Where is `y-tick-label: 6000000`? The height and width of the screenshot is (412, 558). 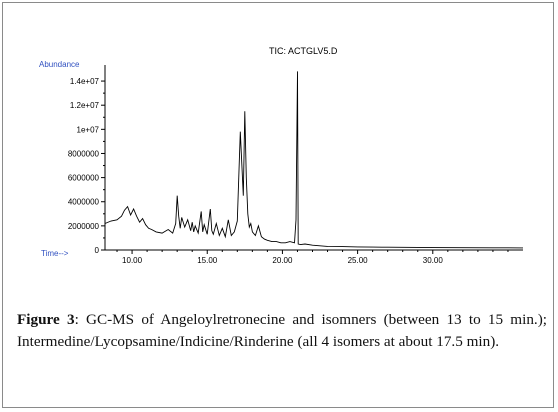
y-tick-label: 6000000 is located at coordinates (84, 178).